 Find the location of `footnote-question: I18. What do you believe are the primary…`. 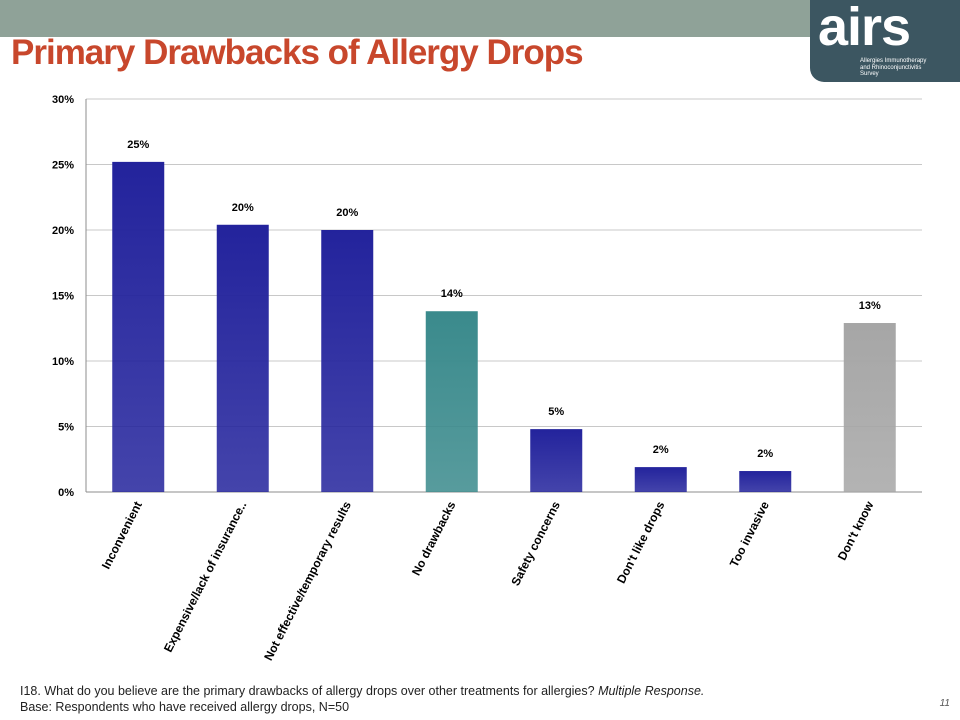

footnote-question: I18. What do you believe are the primary… is located at coordinates (309, 691).